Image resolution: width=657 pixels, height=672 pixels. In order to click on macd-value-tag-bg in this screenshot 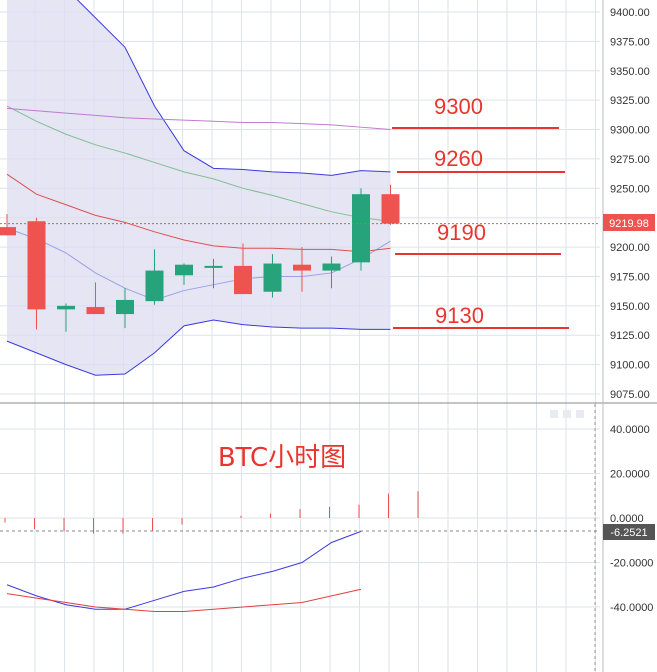, I will do `click(629, 532)`.